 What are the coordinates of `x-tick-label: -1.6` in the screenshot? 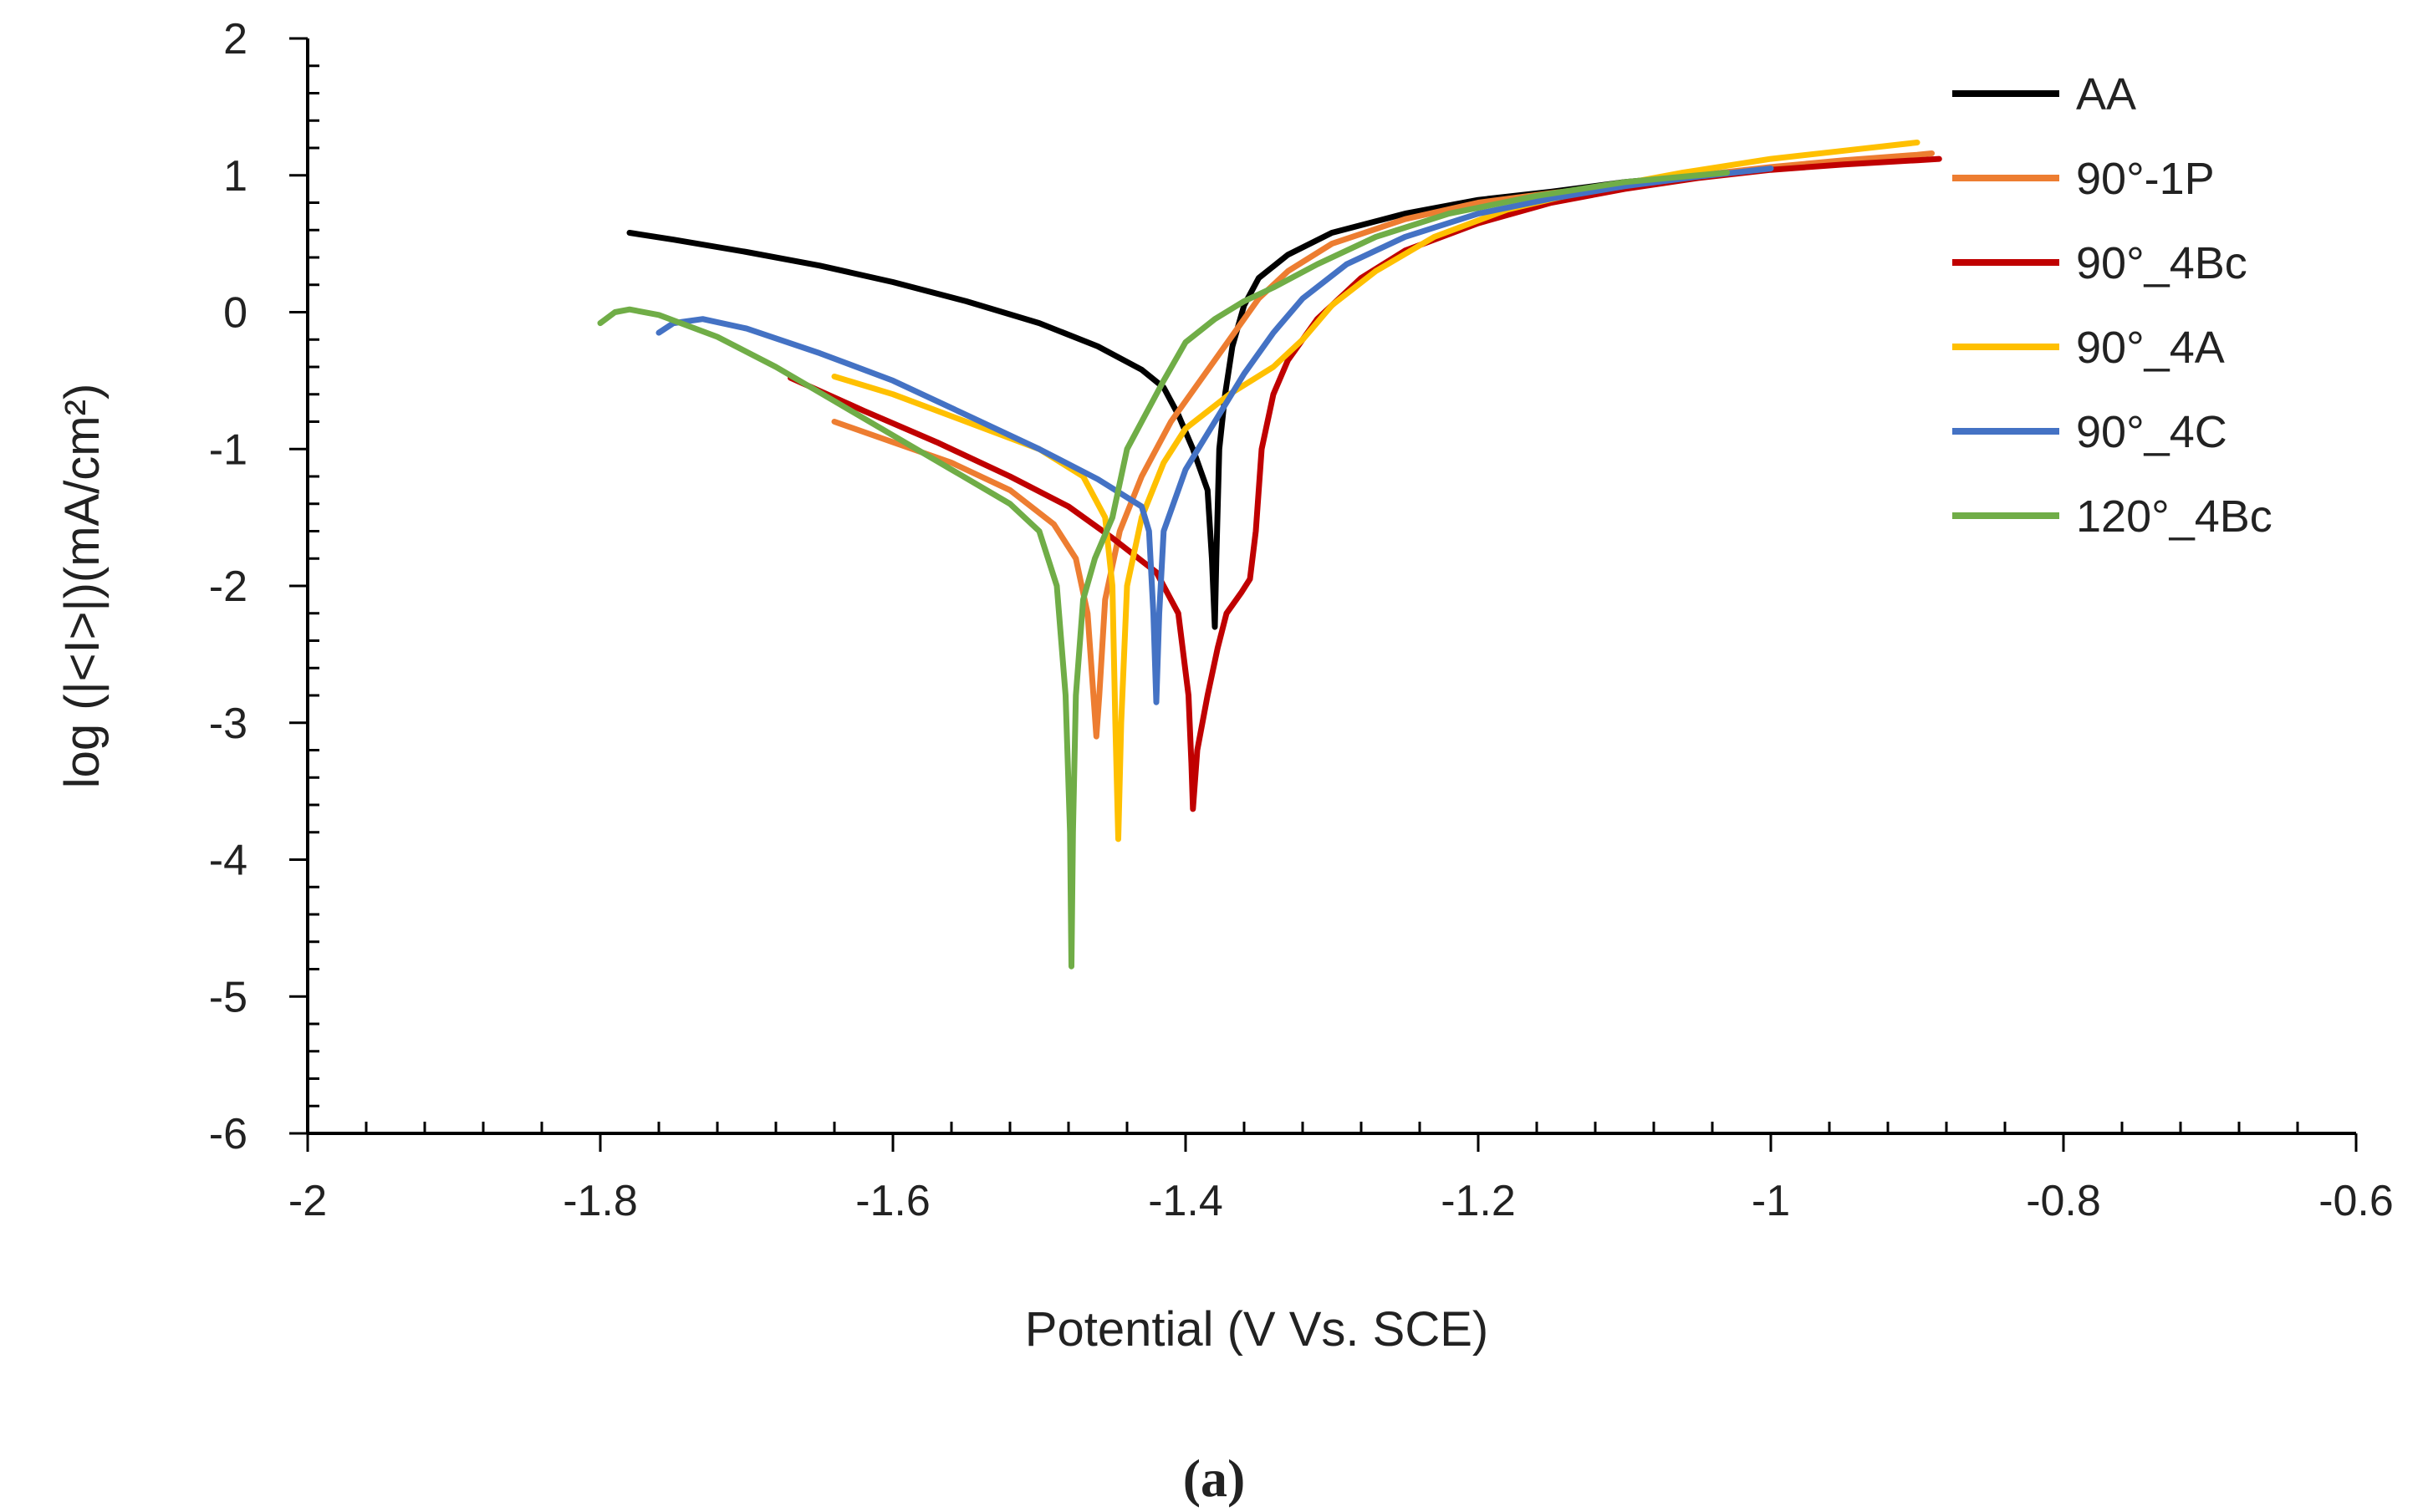 It's located at (893, 1201).